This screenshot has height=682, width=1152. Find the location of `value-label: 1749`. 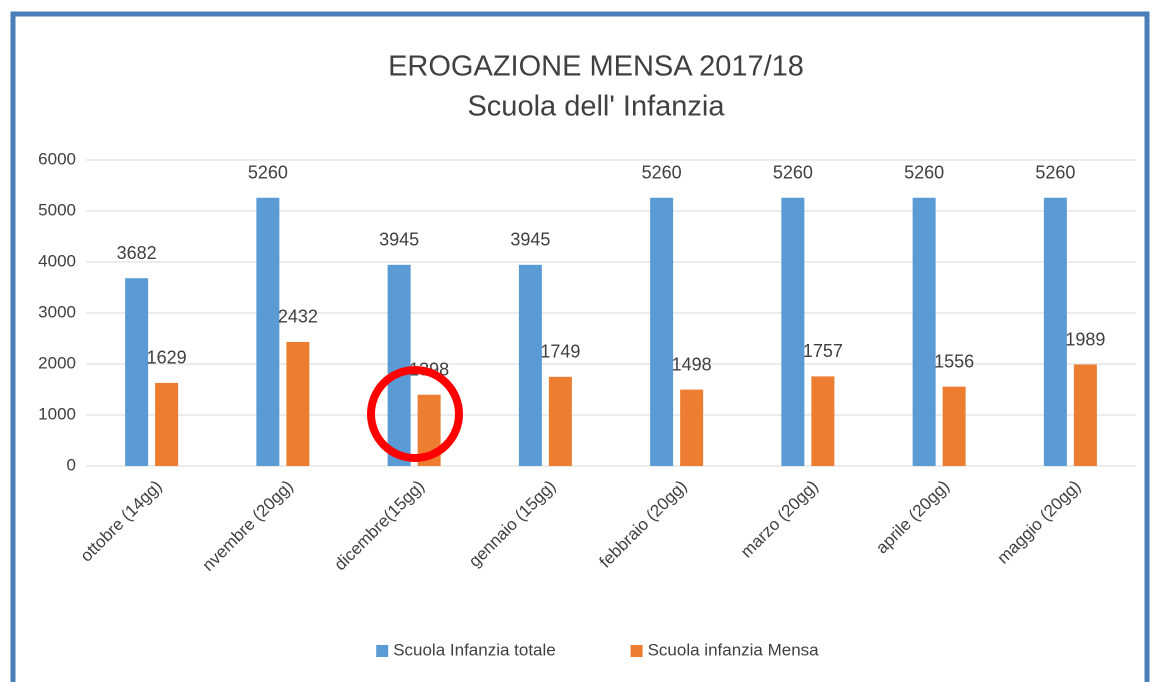

value-label: 1749 is located at coordinates (560, 352).